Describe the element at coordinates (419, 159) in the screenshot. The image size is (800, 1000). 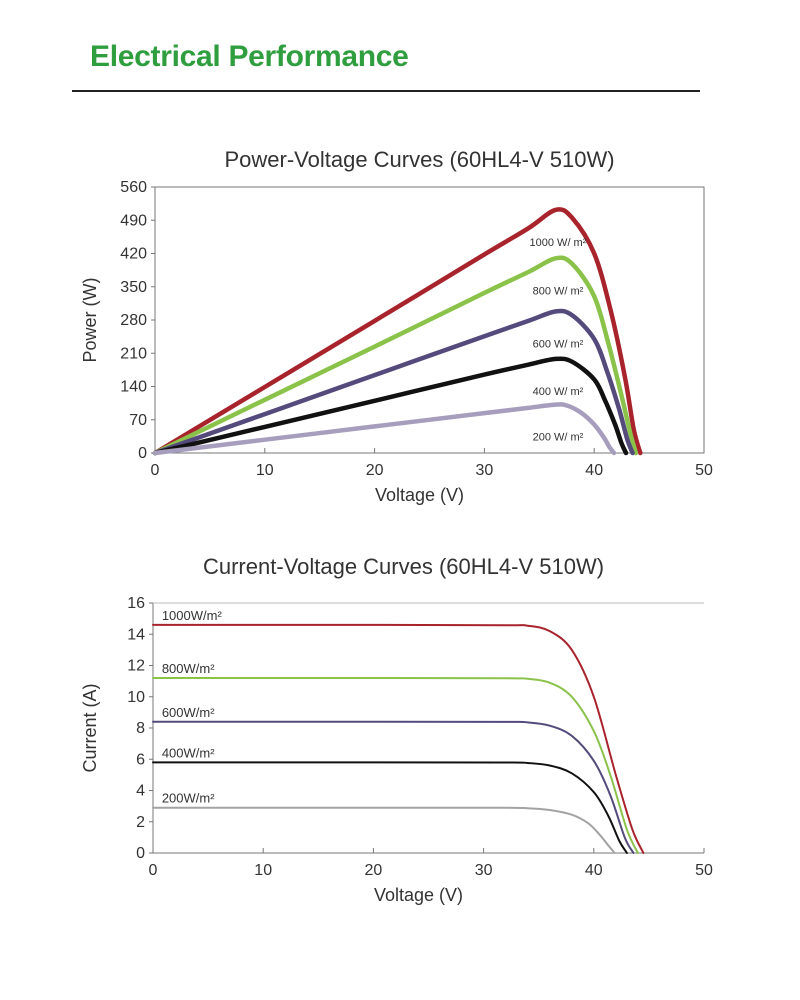
I see `chart-title: Power-Voltage Curves (60HL4-V 510W)` at that location.